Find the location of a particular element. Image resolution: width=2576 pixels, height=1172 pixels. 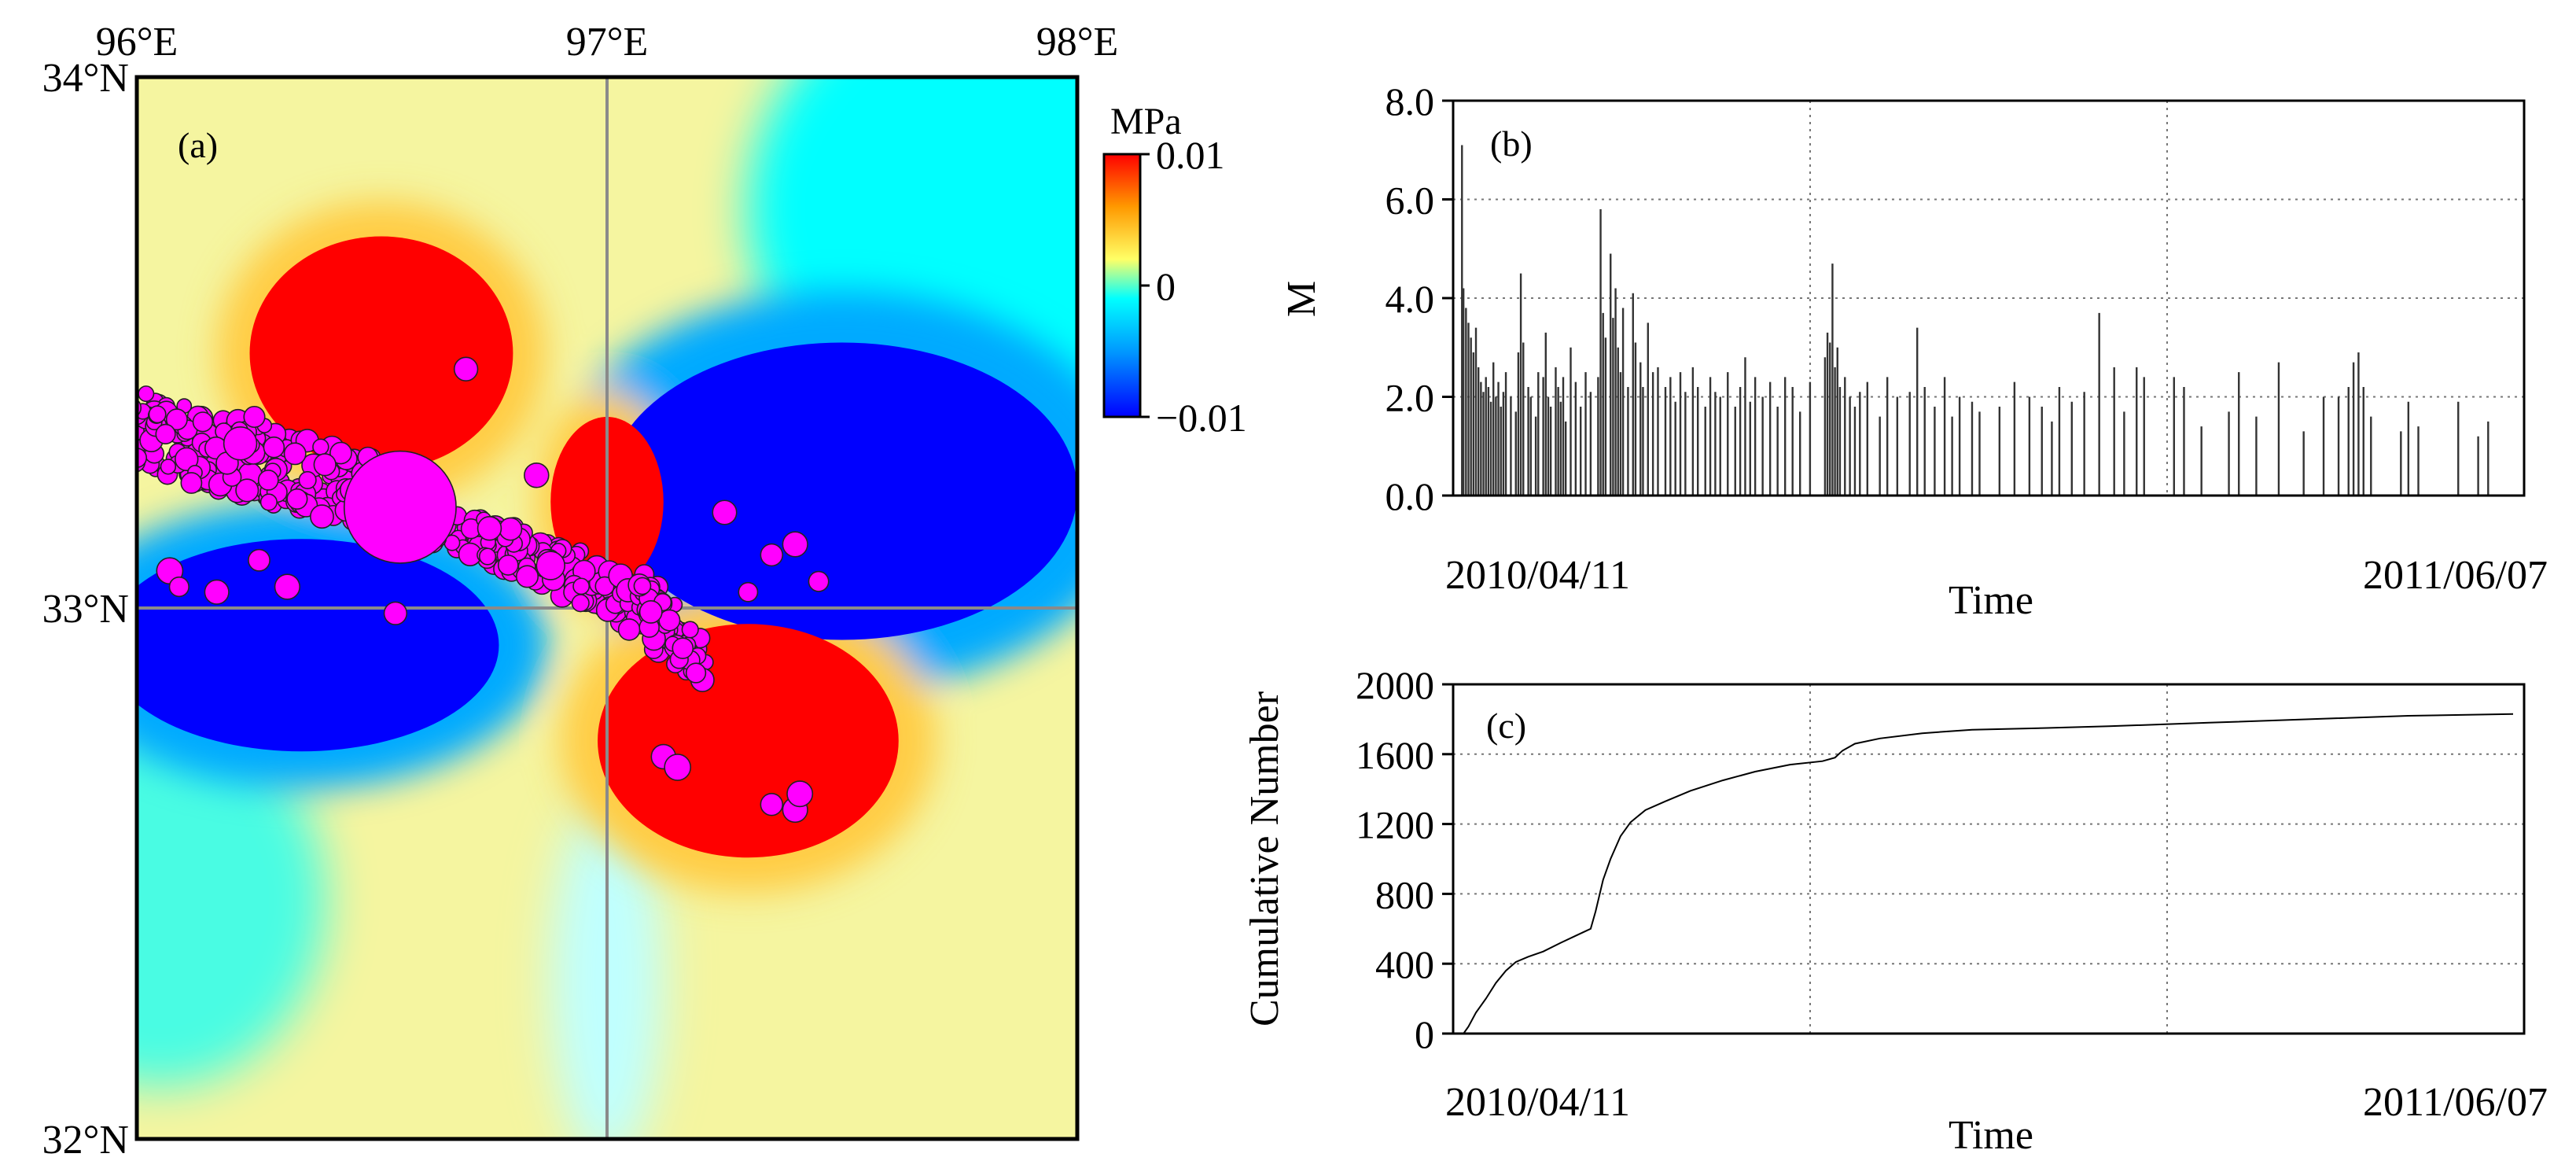

magnitude-bars is located at coordinates (1976, 320).